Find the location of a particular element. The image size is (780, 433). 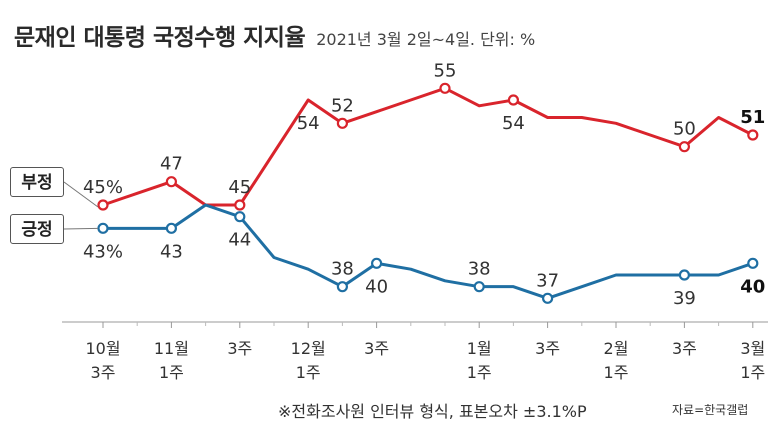

legend-negative: 부정 is located at coordinates (37, 182).